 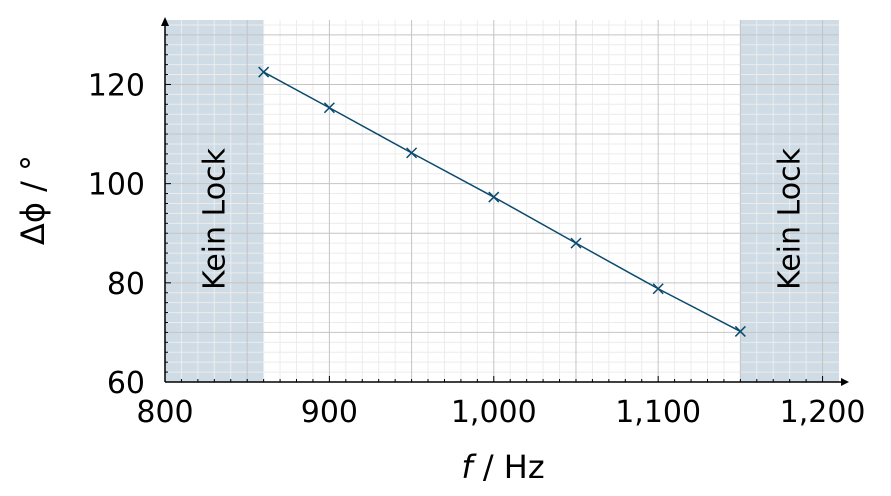 I want to click on y-tick-label: 120, so click(x=116, y=85).